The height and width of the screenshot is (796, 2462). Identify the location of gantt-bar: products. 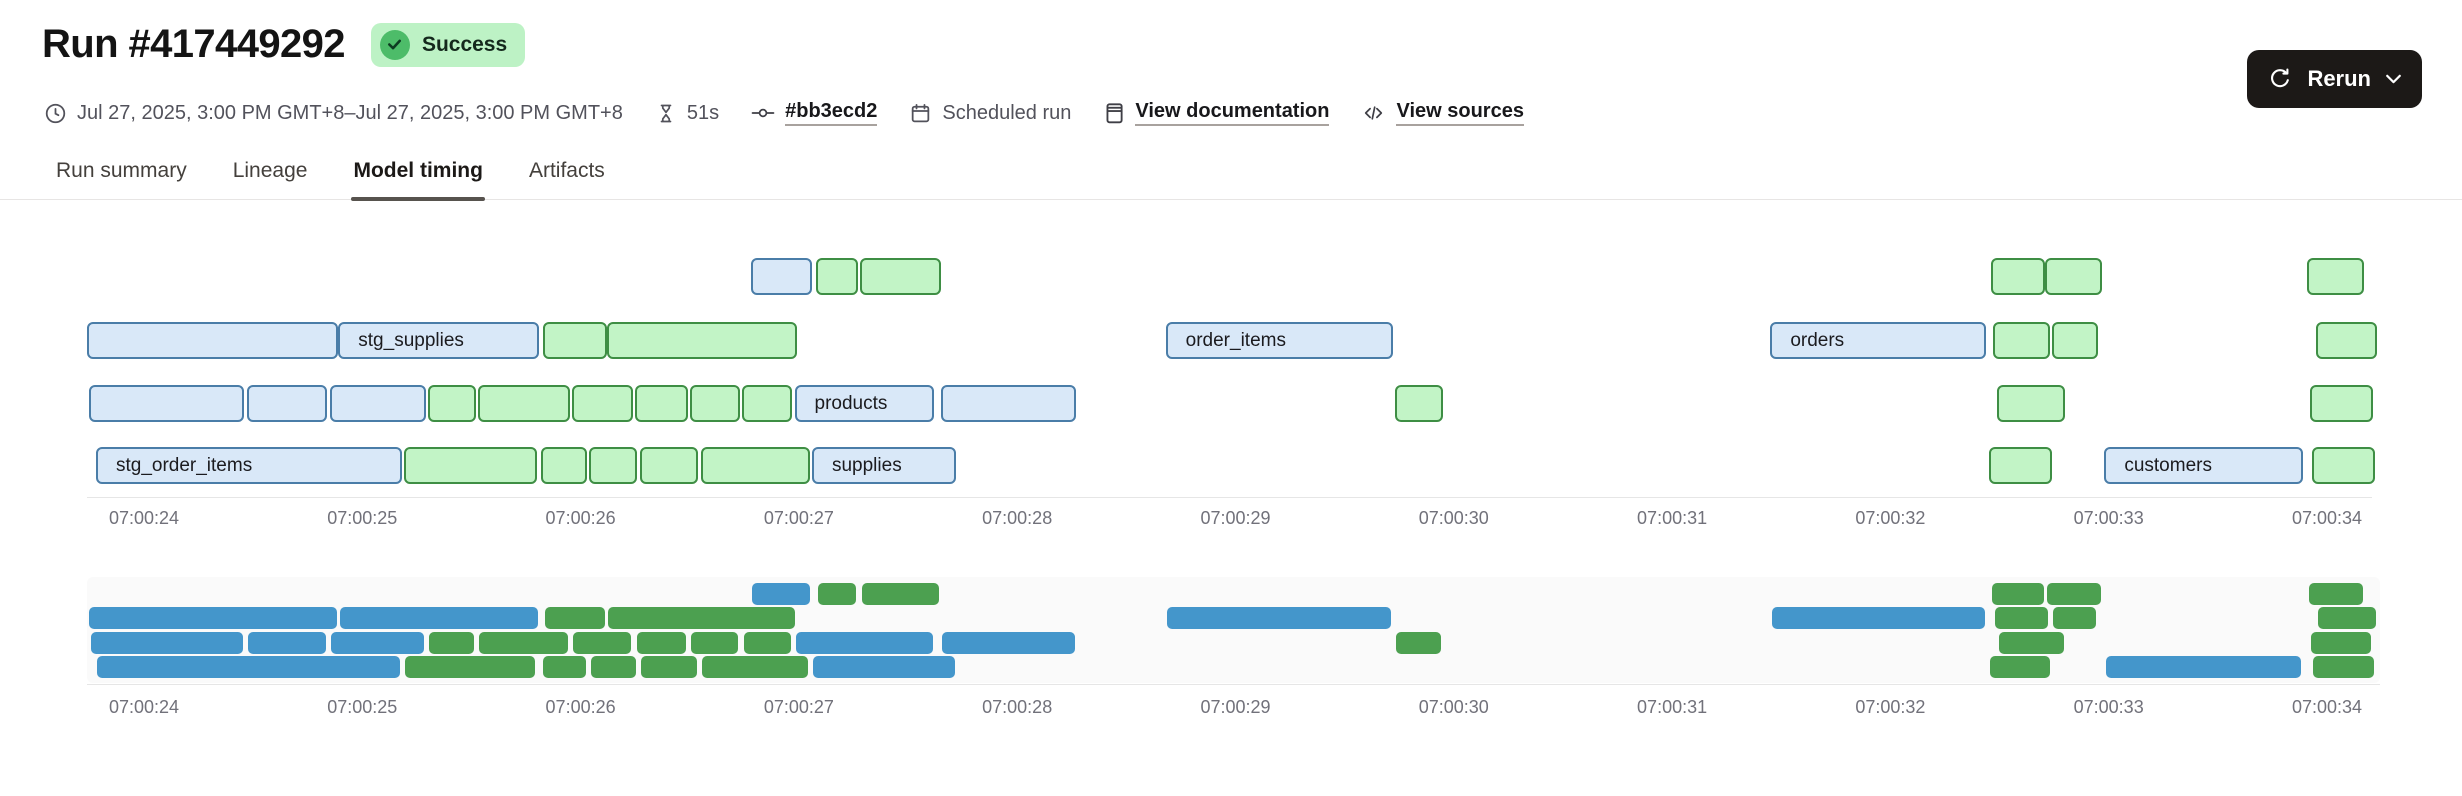
(864, 403).